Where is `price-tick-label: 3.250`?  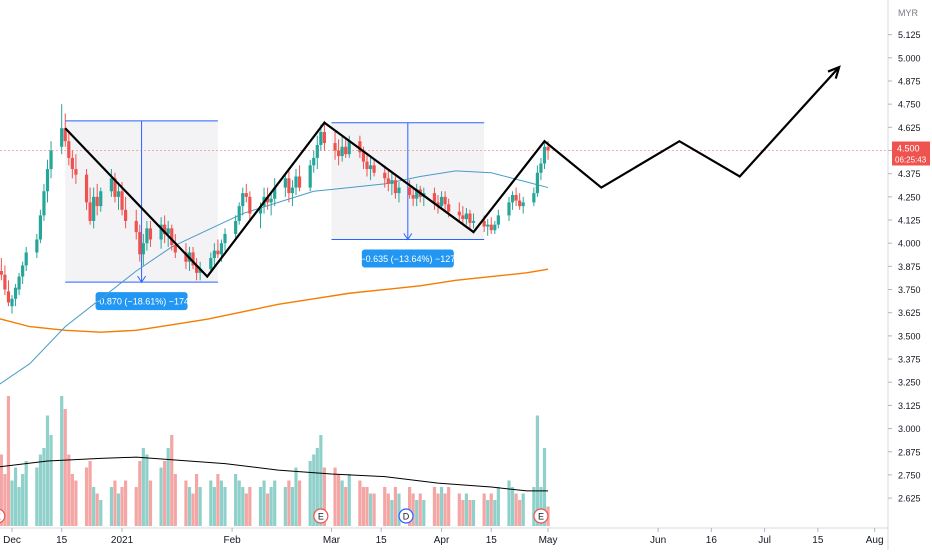 price-tick-label: 3.250 is located at coordinates (909, 383).